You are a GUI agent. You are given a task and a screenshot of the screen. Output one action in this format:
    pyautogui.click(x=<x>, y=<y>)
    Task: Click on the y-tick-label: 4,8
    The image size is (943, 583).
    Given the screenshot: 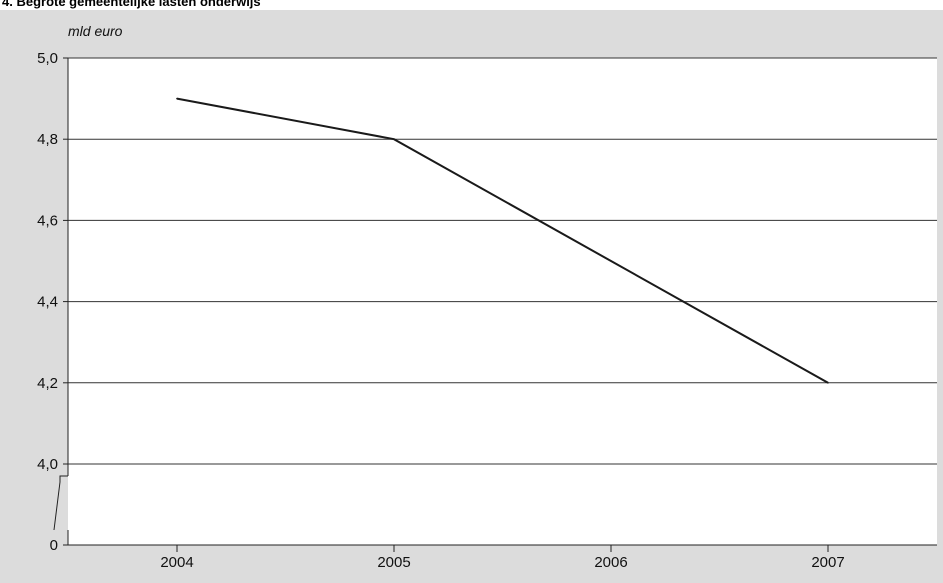 What is the action you would take?
    pyautogui.click(x=47, y=139)
    